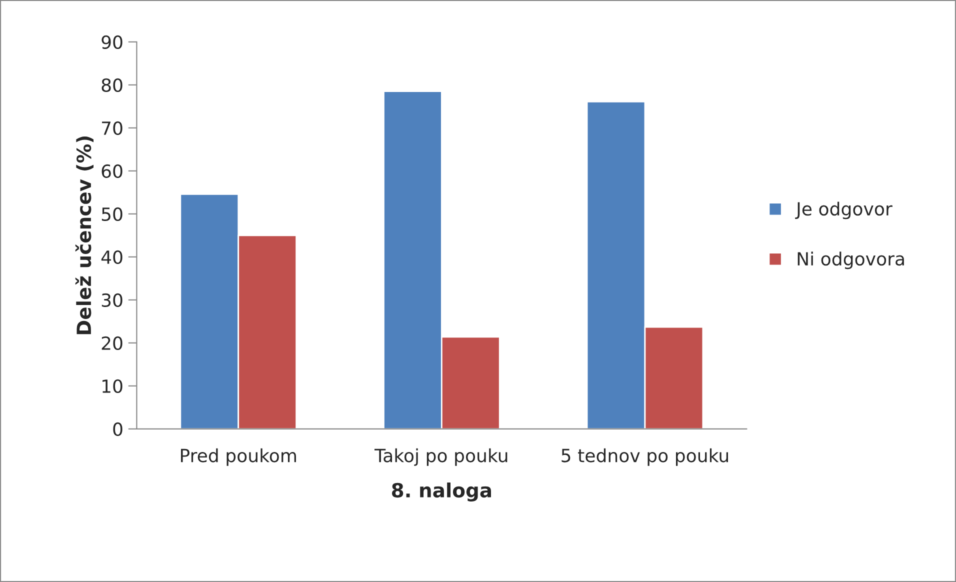 This screenshot has height=582, width=956. Describe the element at coordinates (112, 171) in the screenshot. I see `y-tick-label: 60` at that location.